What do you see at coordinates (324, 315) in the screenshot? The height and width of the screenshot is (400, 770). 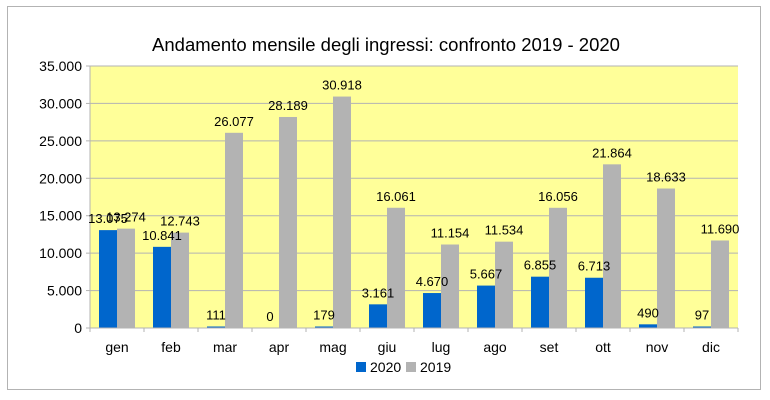 I see `data-label-2020-mag: 179` at bounding box center [324, 315].